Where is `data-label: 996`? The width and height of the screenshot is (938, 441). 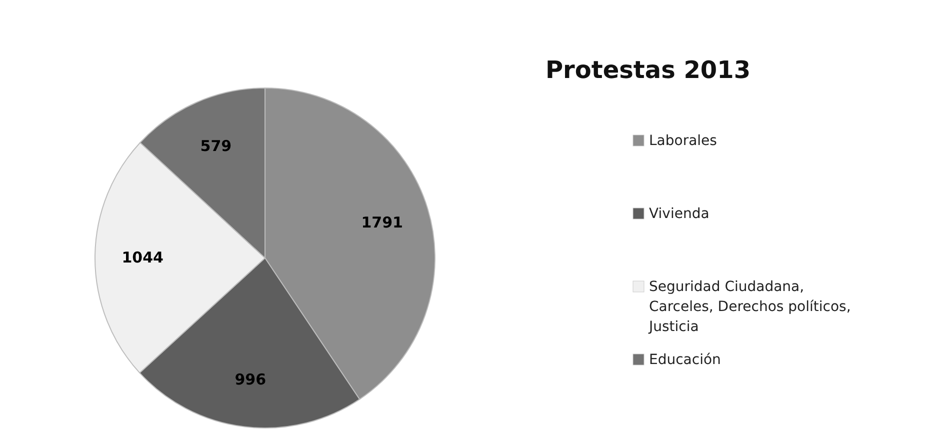
data-label: 996 is located at coordinates (250, 379).